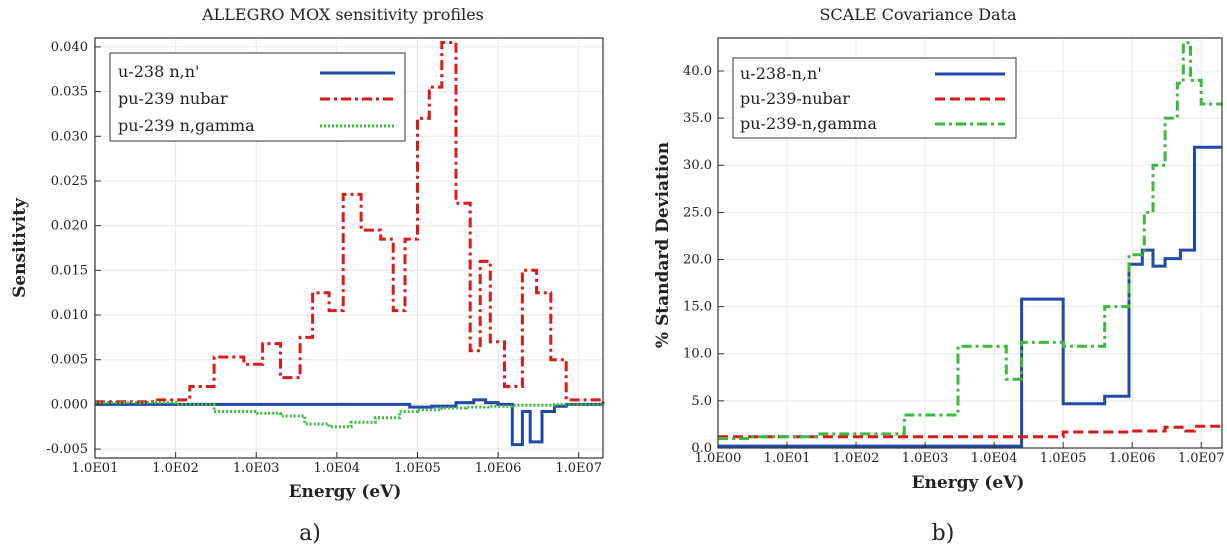  I want to click on chart-b-y-tick-label: 35.0, so click(697, 118).